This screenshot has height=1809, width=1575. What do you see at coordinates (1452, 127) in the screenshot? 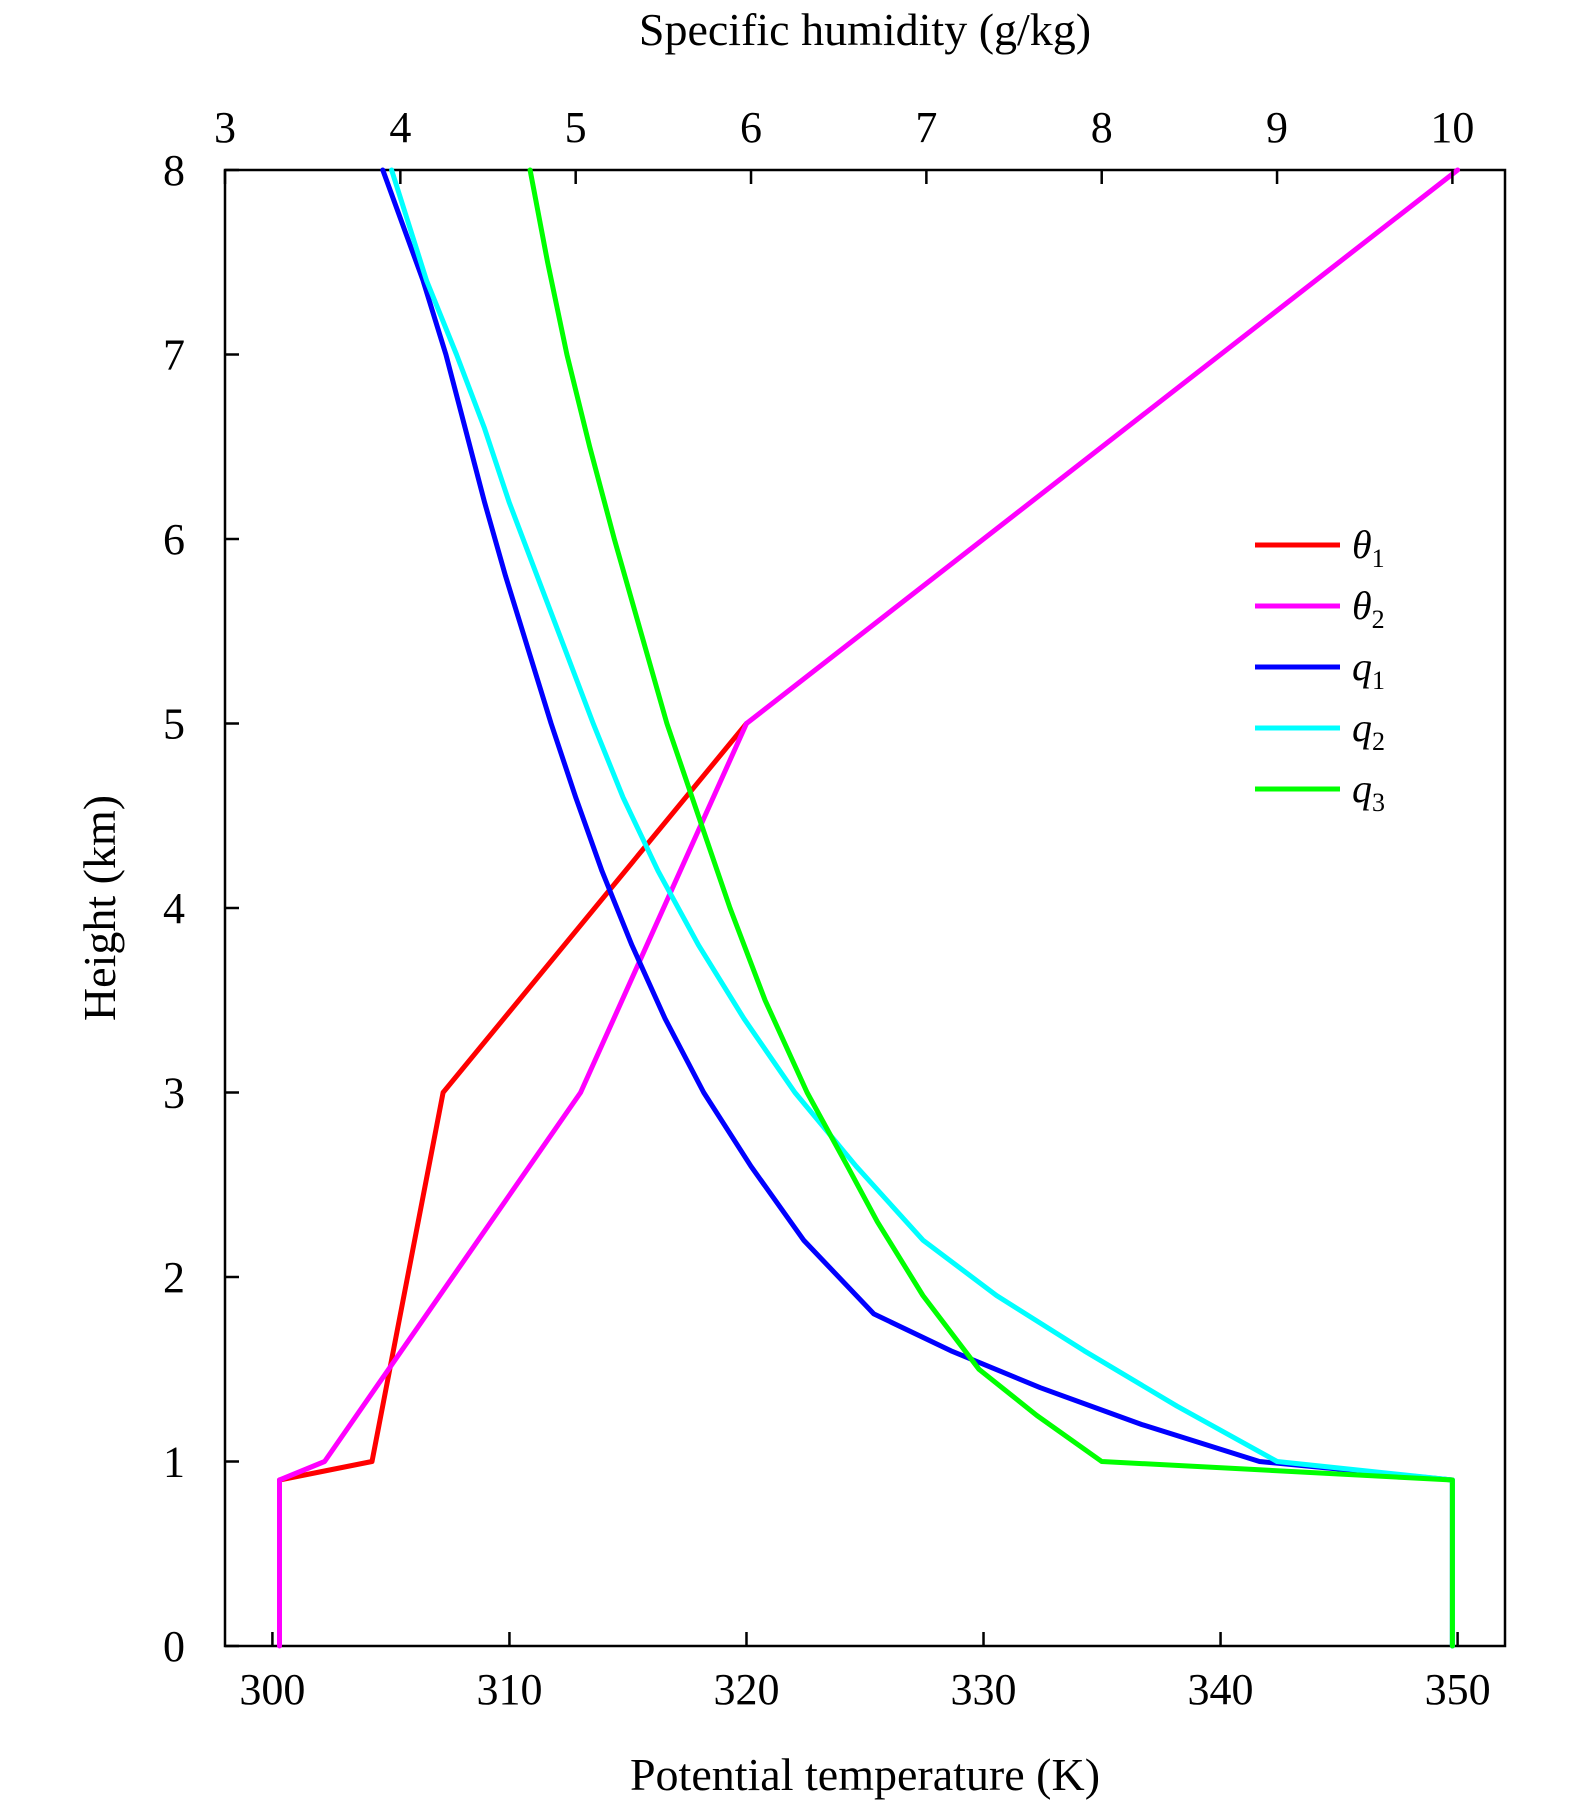
I see `top-tick-label: 10` at bounding box center [1452, 127].